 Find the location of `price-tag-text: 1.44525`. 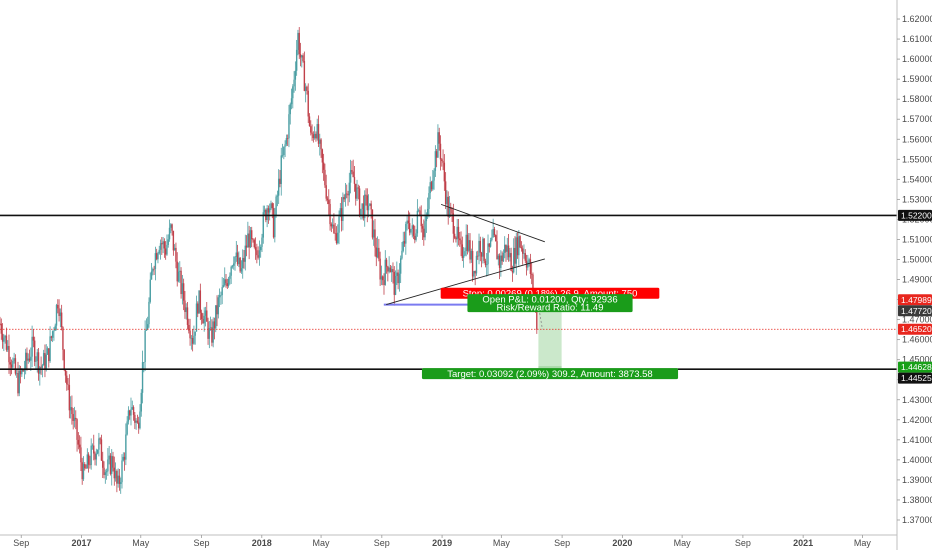

price-tag-text: 1.44525 is located at coordinates (916, 378).